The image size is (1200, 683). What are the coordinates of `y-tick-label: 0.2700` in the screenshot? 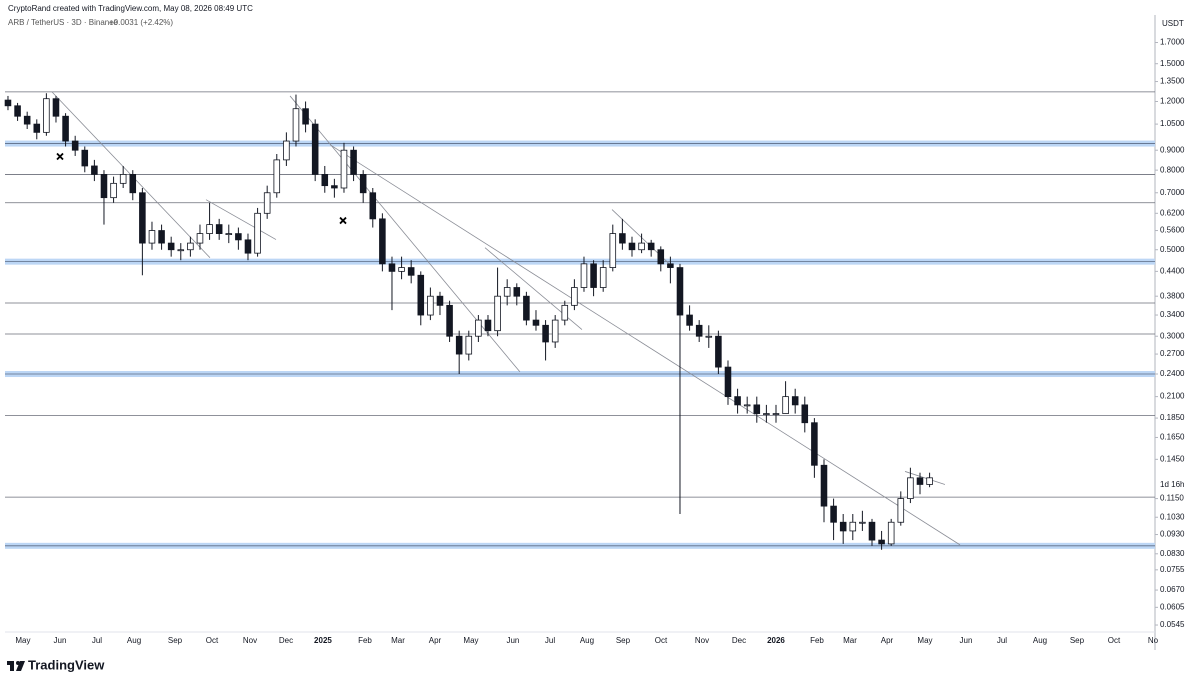 It's located at (1172, 353).